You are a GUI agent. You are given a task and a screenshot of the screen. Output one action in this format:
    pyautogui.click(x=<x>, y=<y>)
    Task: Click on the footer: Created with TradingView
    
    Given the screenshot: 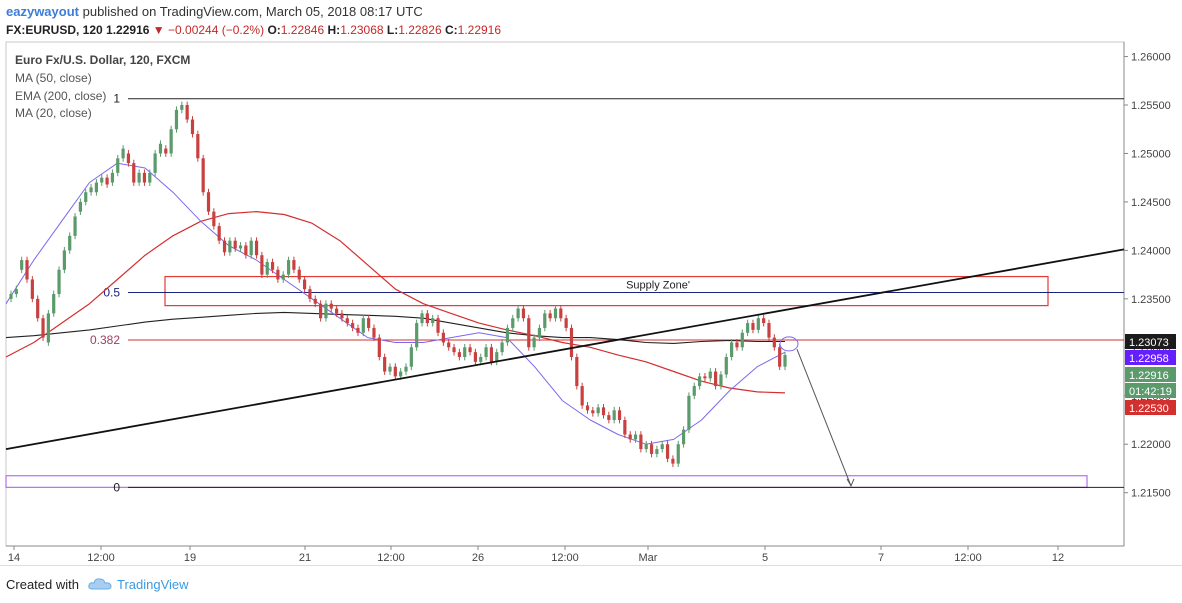 What is the action you would take?
    pyautogui.click(x=591, y=584)
    